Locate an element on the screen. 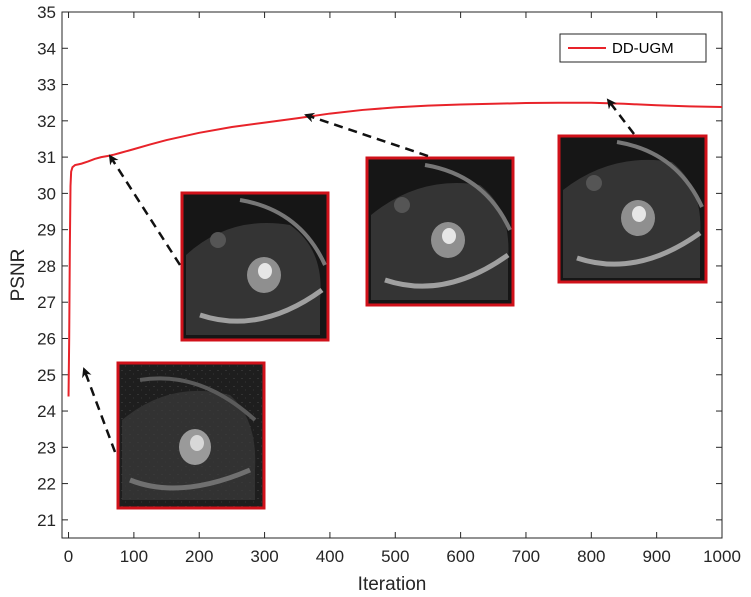 This screenshot has height=597, width=751. x-tick-label: 700 is located at coordinates (526, 556).